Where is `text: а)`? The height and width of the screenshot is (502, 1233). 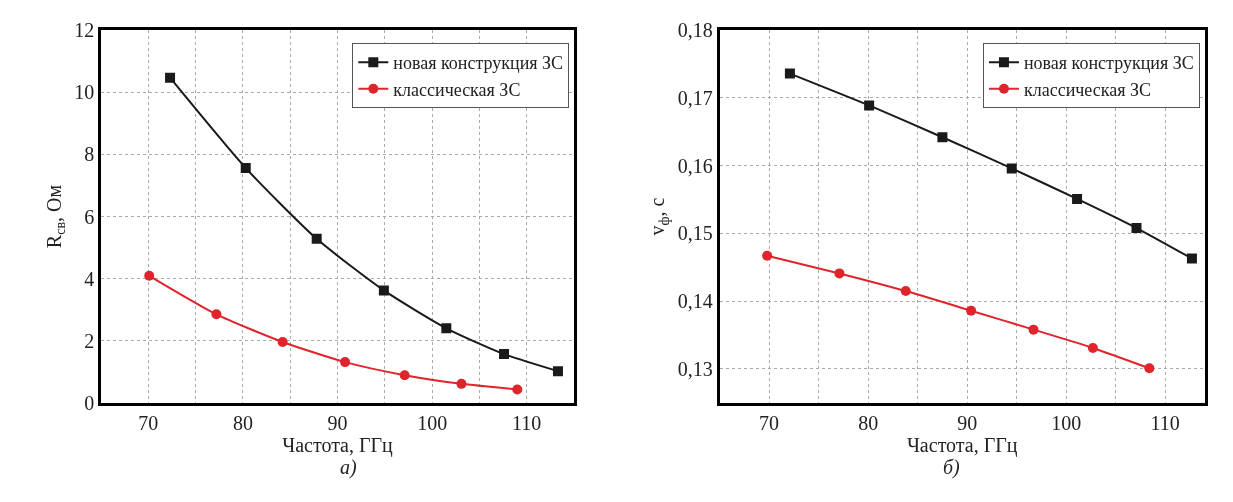 text: а) is located at coordinates (348, 467).